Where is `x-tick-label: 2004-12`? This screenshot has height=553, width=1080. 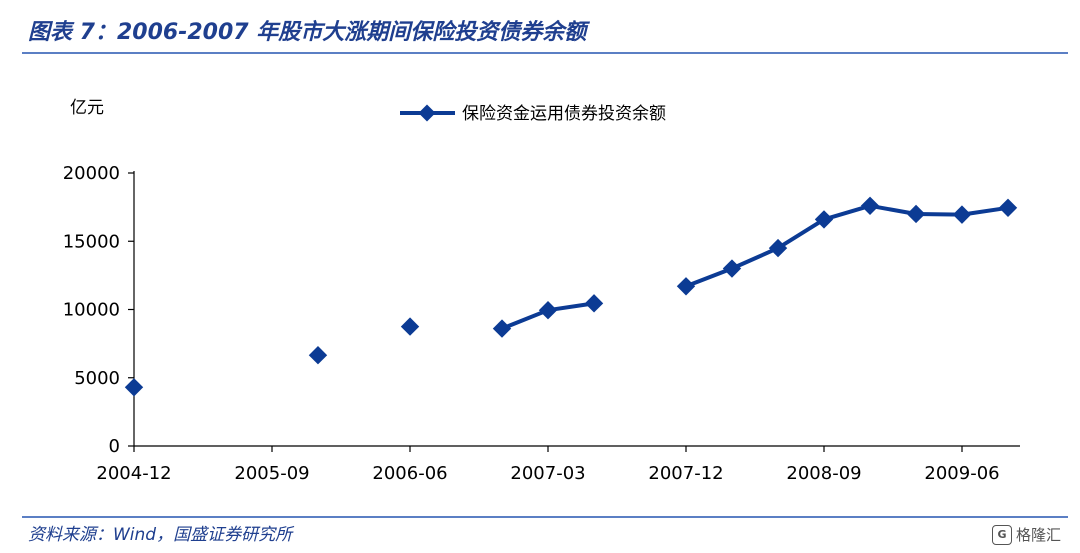 x-tick-label: 2004-12 is located at coordinates (133, 473).